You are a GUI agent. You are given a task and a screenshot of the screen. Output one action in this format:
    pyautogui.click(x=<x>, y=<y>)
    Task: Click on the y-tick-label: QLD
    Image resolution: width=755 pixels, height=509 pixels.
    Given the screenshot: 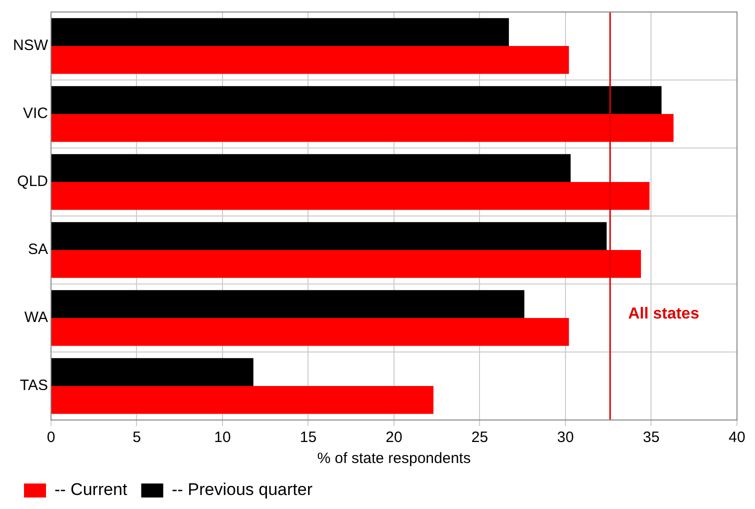 What is the action you would take?
    pyautogui.click(x=32, y=181)
    